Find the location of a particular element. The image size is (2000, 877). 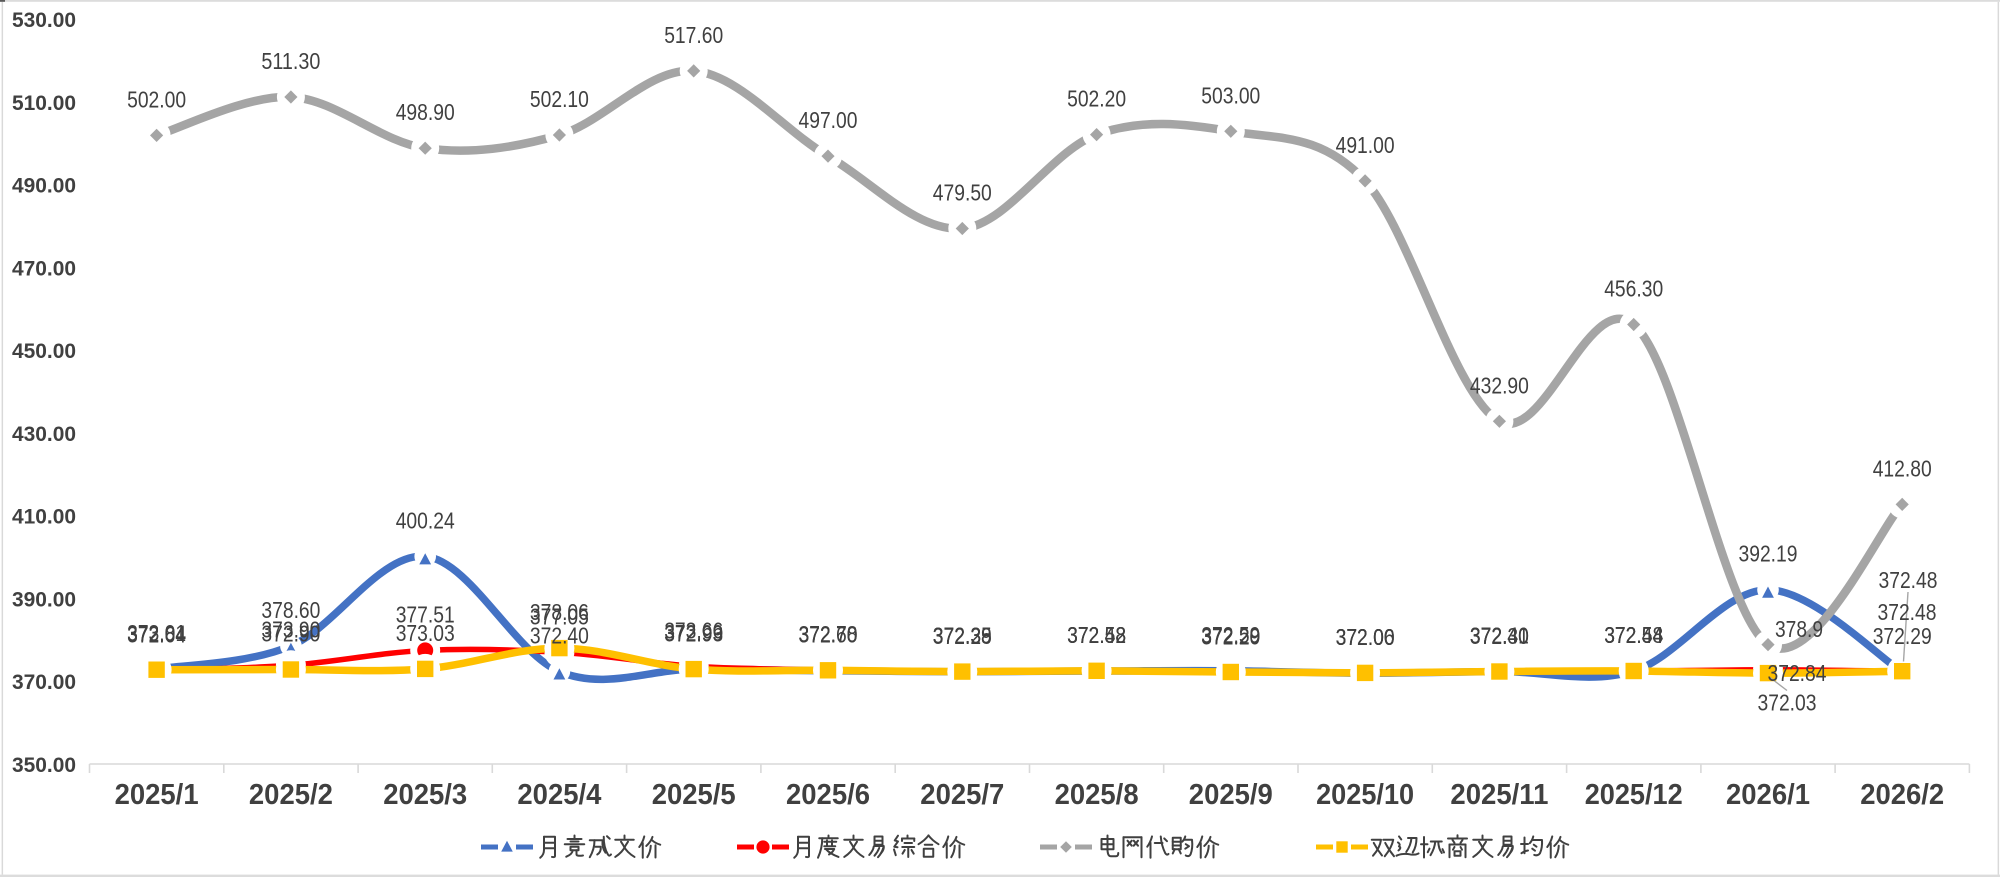

svg-text: 2025/9 is located at coordinates (1231, 795).